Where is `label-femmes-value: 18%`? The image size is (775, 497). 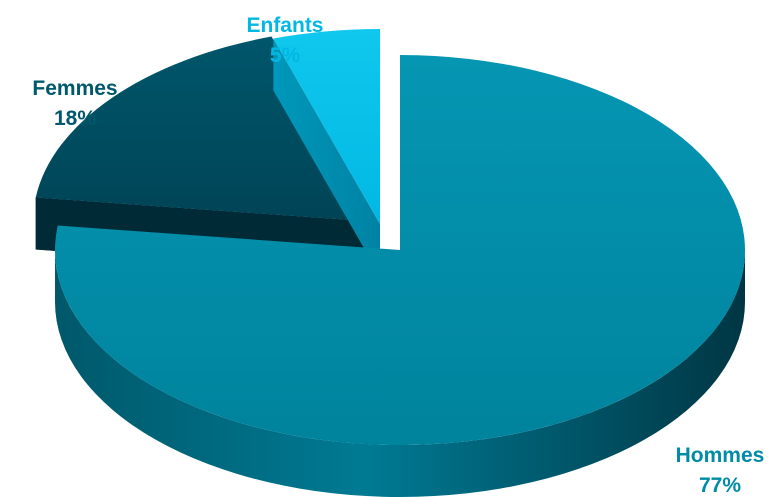
label-femmes-value: 18% is located at coordinates (75, 118).